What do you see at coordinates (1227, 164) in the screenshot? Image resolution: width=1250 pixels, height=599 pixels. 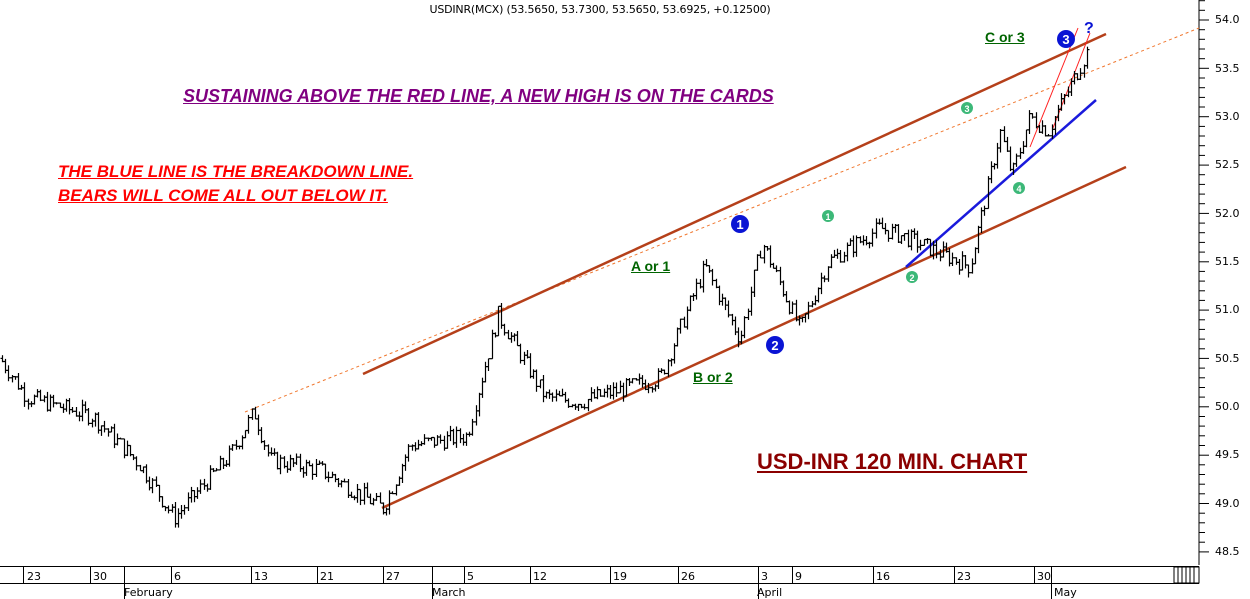 I see `y-tick-label: 52.5` at bounding box center [1227, 164].